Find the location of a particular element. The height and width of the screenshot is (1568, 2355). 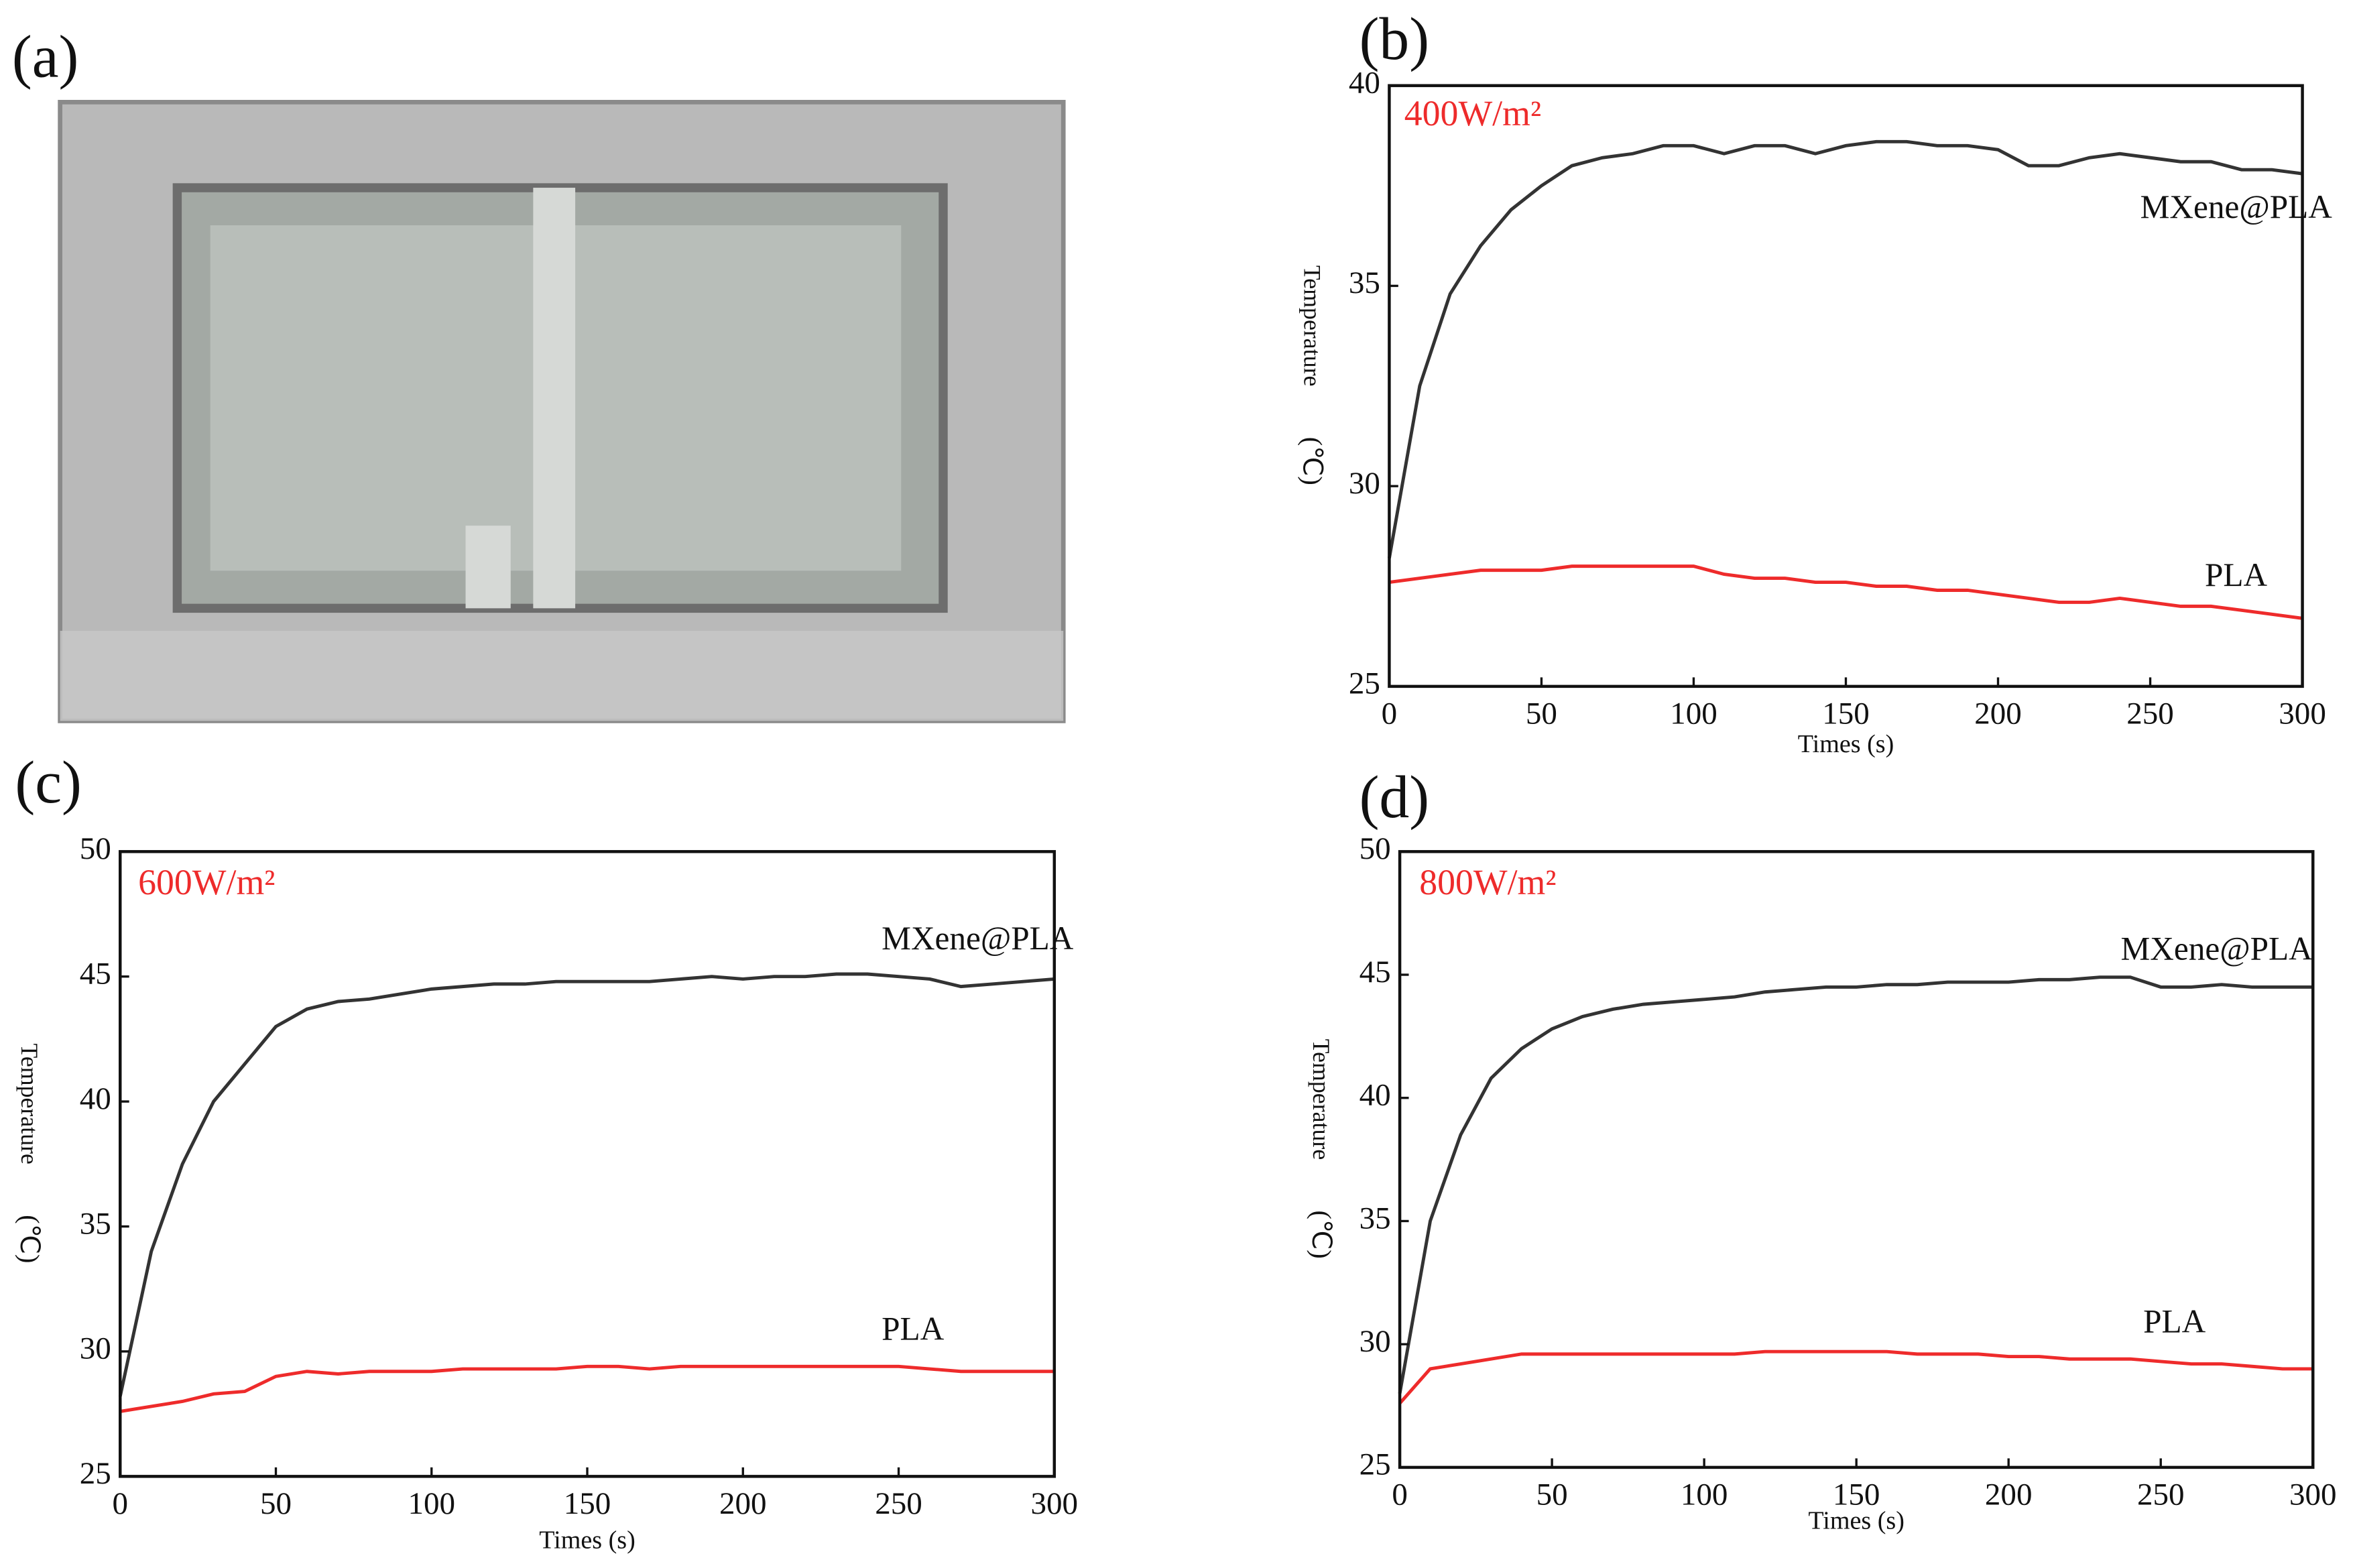

panel-label: (b) is located at coordinates (1394, 39).